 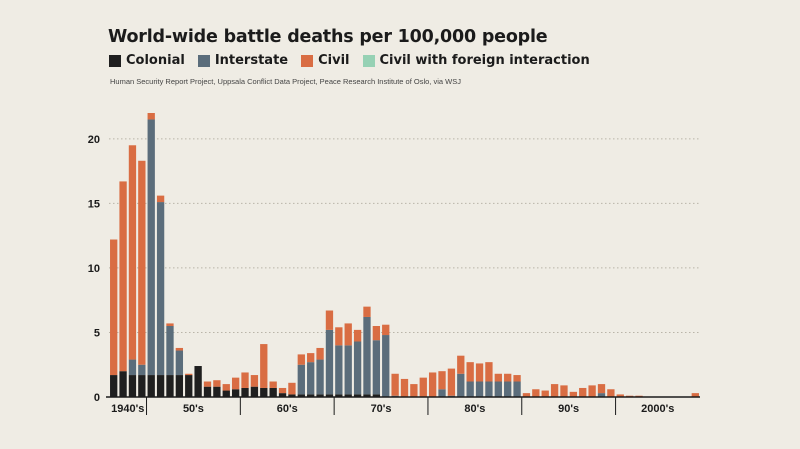 What do you see at coordinates (292, 388) in the screenshot?
I see `bar-civil-1965` at bounding box center [292, 388].